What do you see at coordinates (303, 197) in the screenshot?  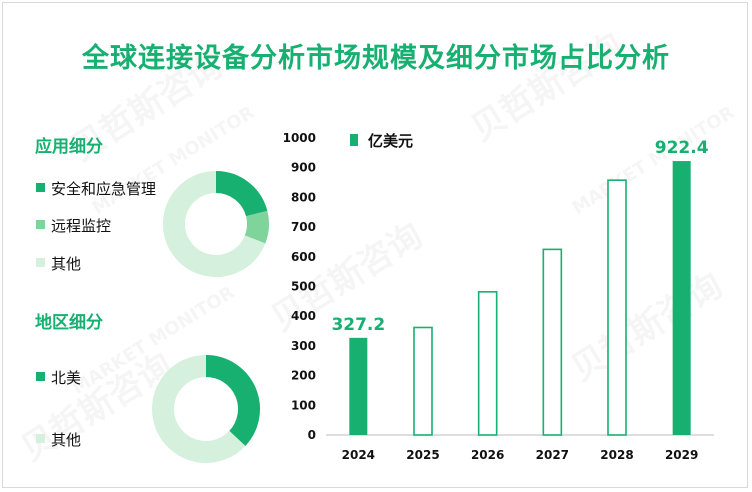 I see `y-tick-label: 800` at bounding box center [303, 197].